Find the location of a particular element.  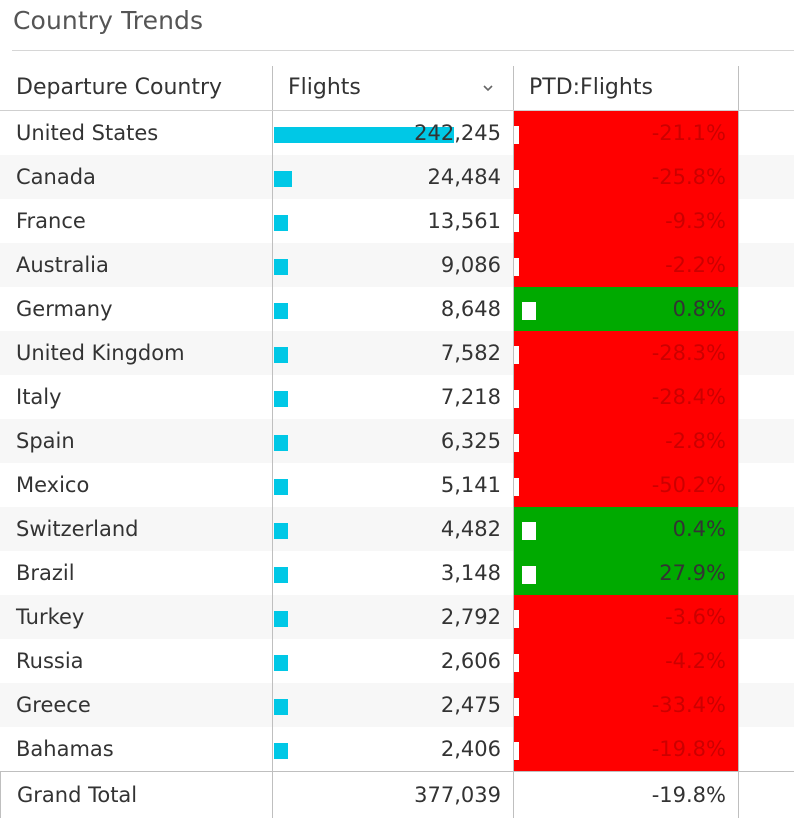

column-header-departure-country: Departure Country is located at coordinates (119, 87).